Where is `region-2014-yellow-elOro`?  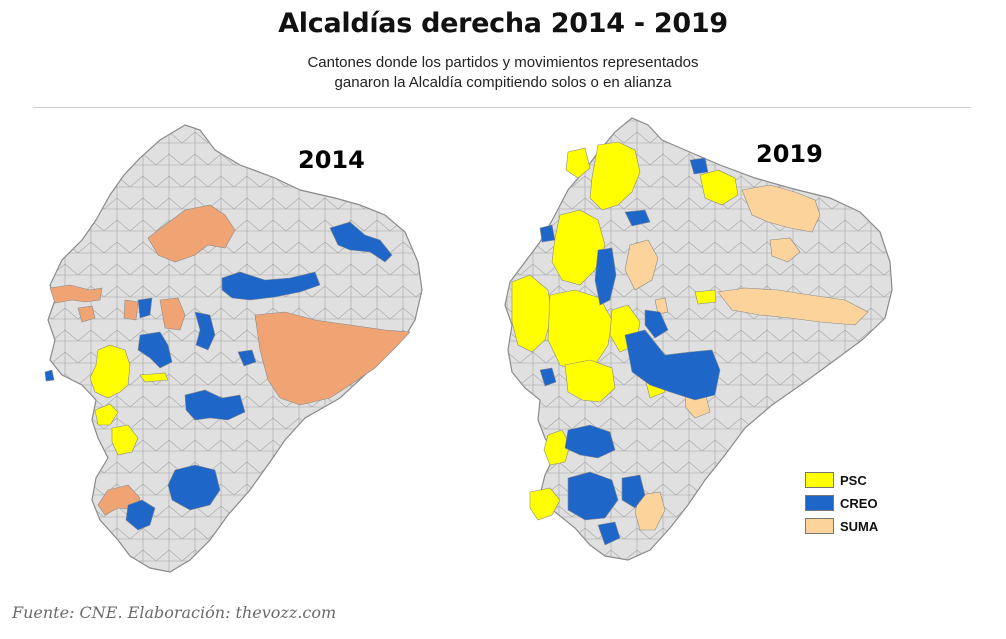
region-2014-yellow-elOro is located at coordinates (125, 440).